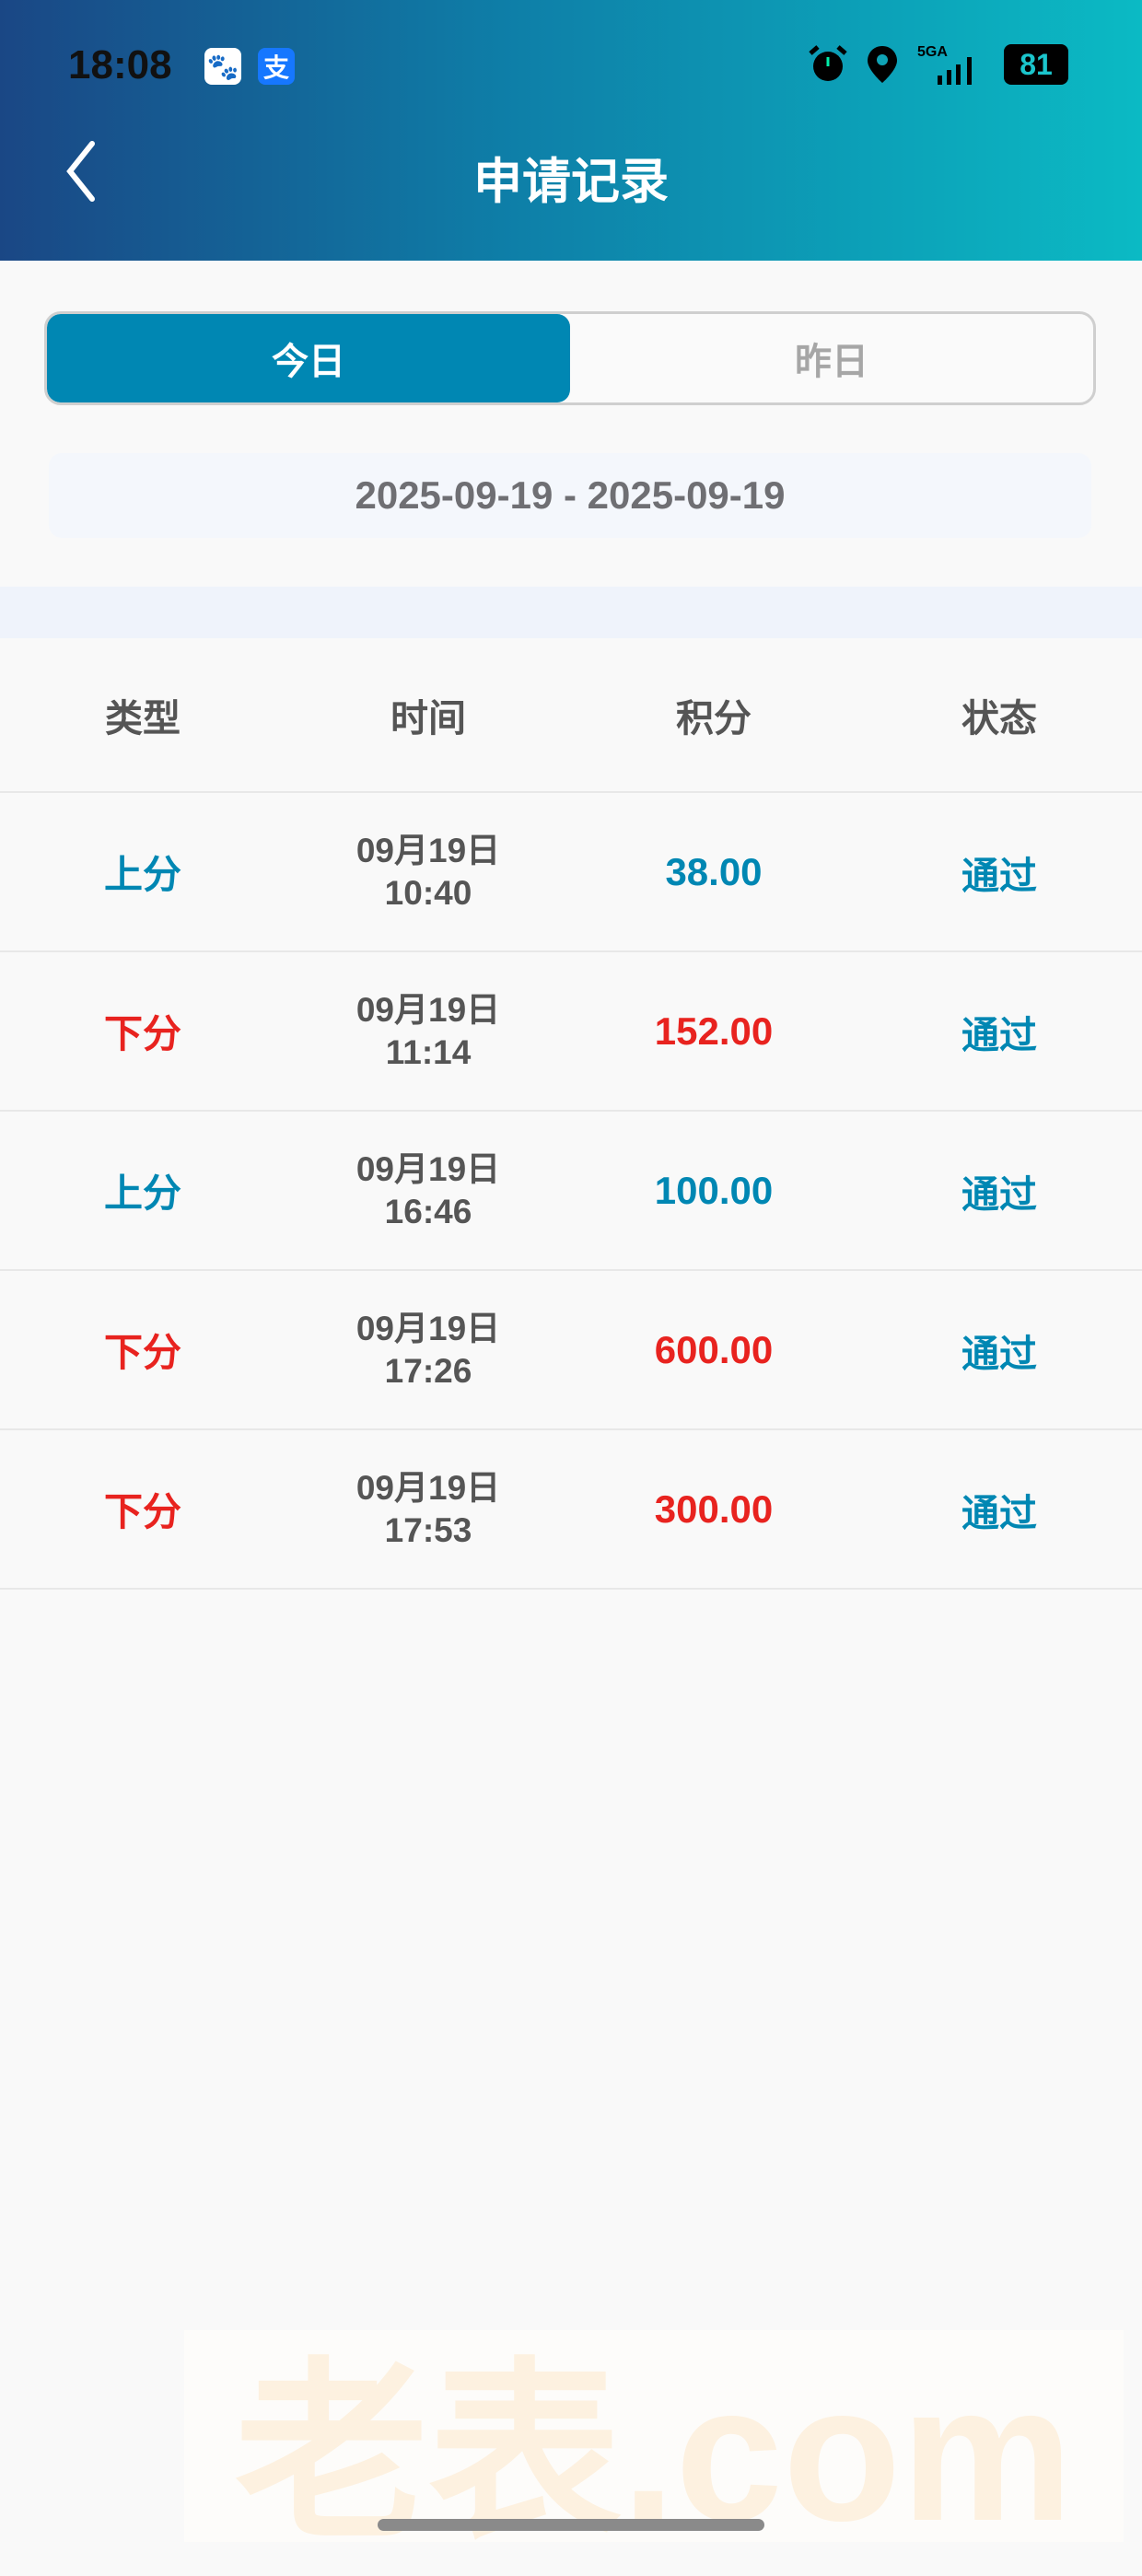 This screenshot has height=2576, width=1142. I want to click on table-row: 下分 09月19日 17:26 600.00 通过, so click(571, 1350).